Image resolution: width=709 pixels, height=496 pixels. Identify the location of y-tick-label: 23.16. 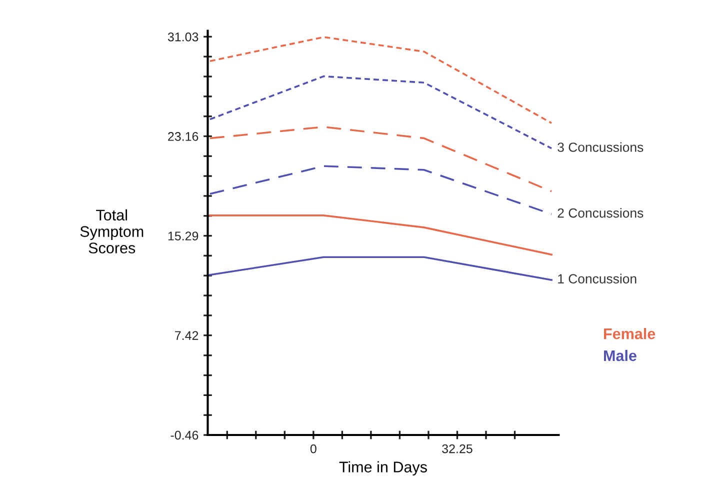
(183, 136).